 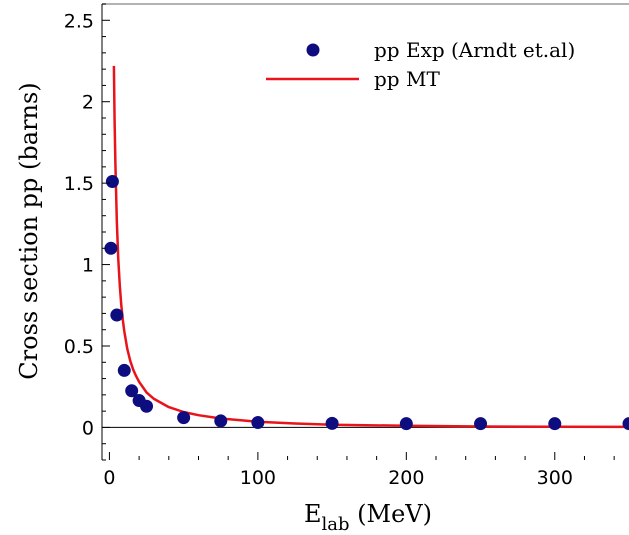 I want to click on legend-marker-pp-exp, so click(x=313, y=50).